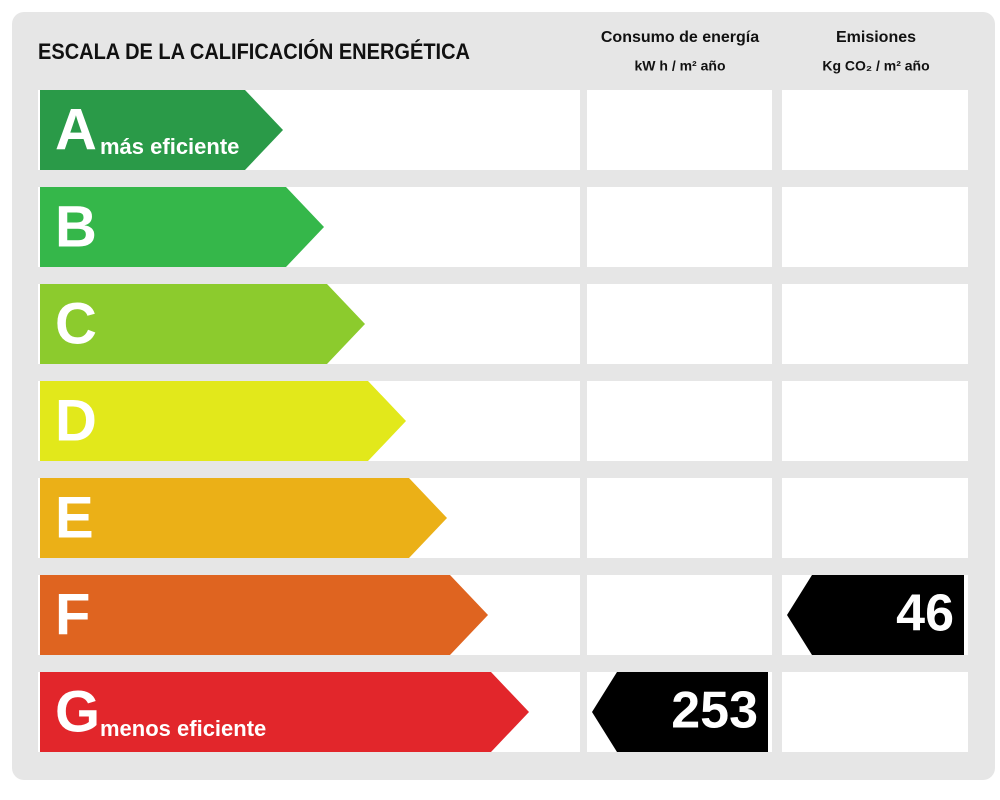 The height and width of the screenshot is (800, 1000). What do you see at coordinates (680, 37) in the screenshot?
I see `column-title: Consumo de energía` at bounding box center [680, 37].